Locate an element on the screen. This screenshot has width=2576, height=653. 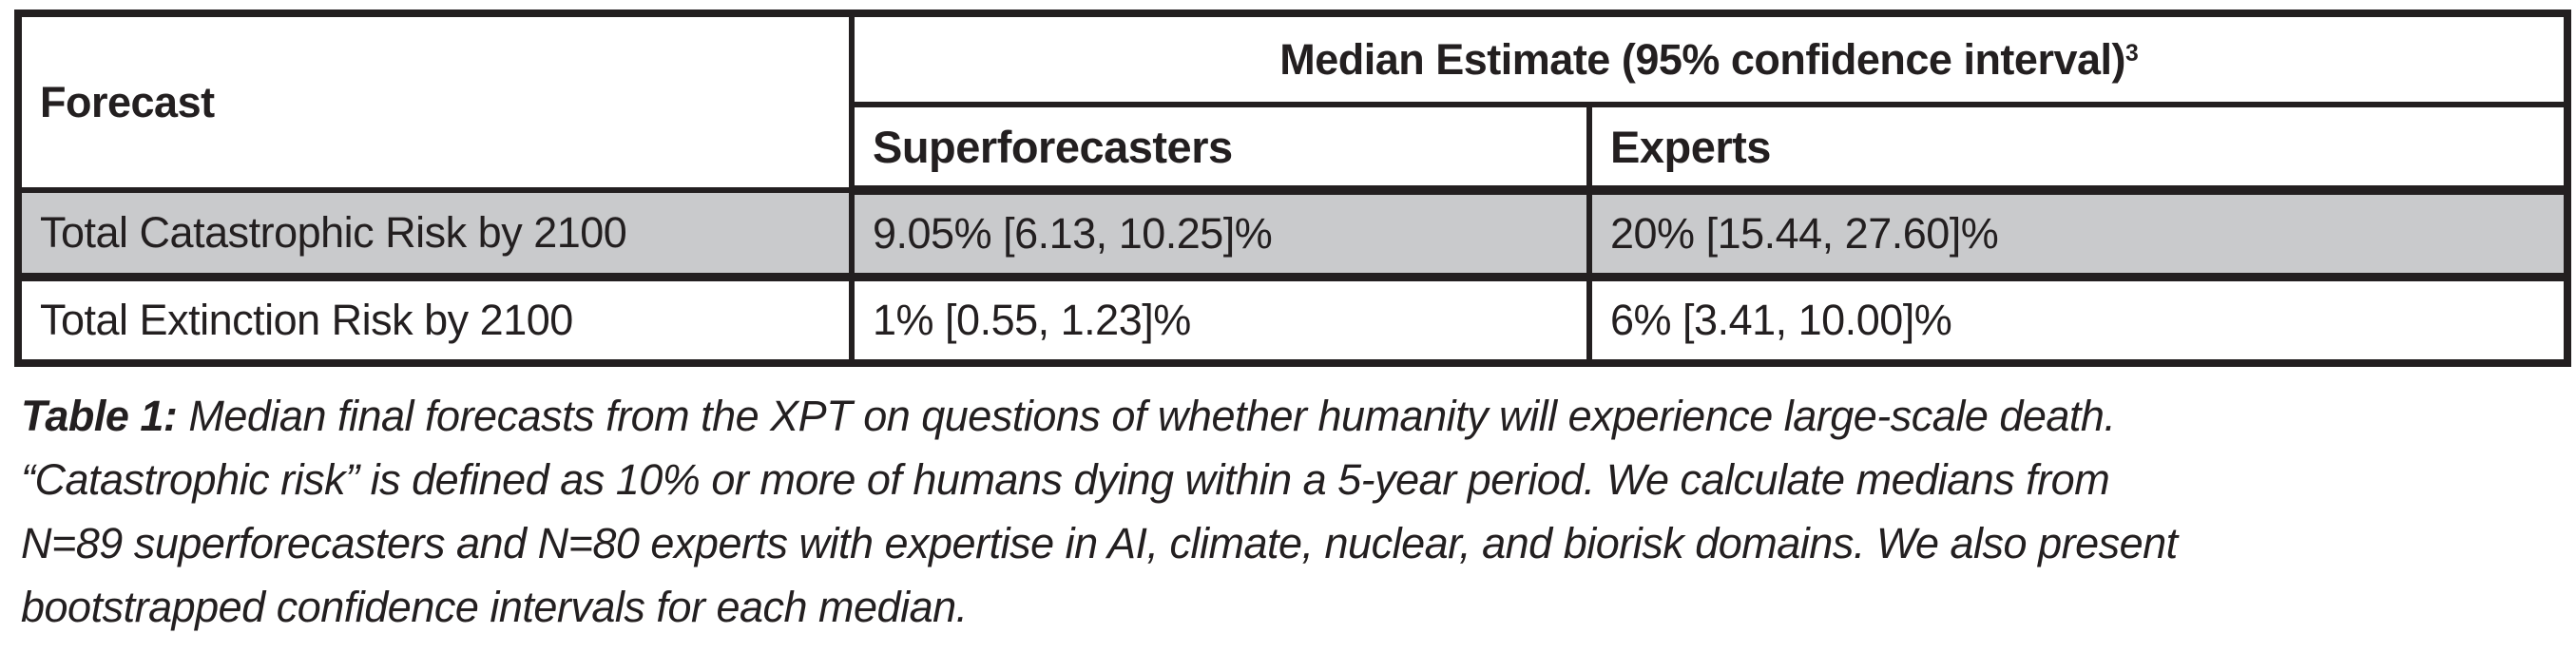
footnote-marker: 3 is located at coordinates (2132, 53).